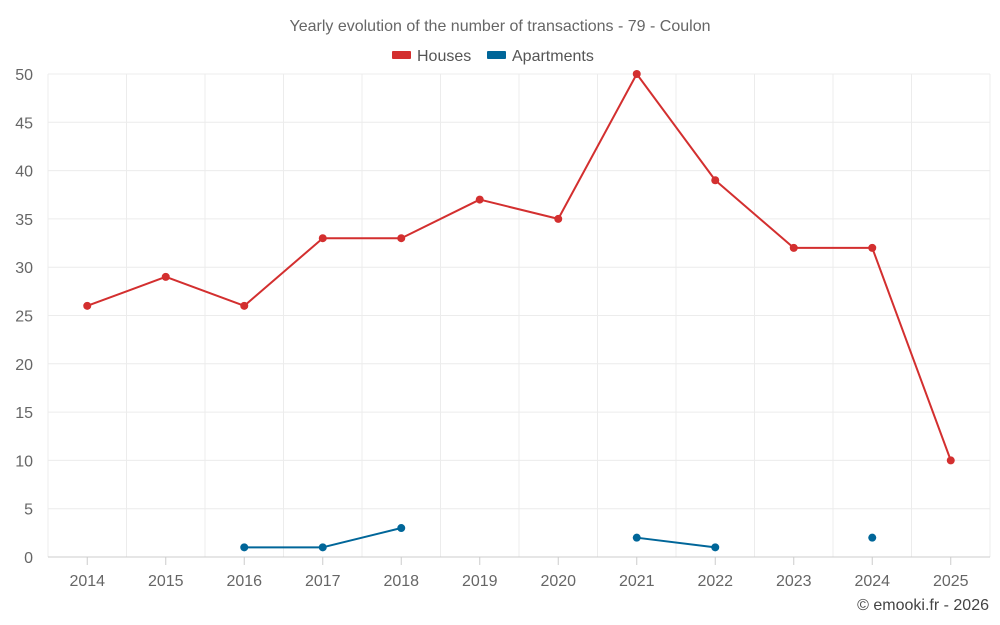 The image size is (1000, 625). I want to click on legend: Houses Apartments, so click(493, 56).